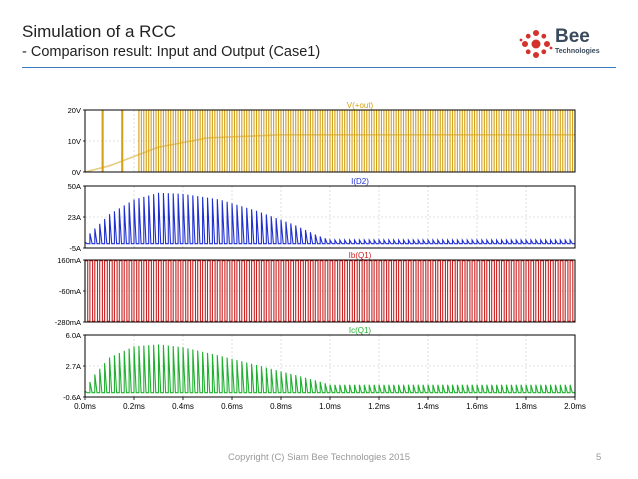  I want to click on waveform-i-d2-, so click(329, 218).